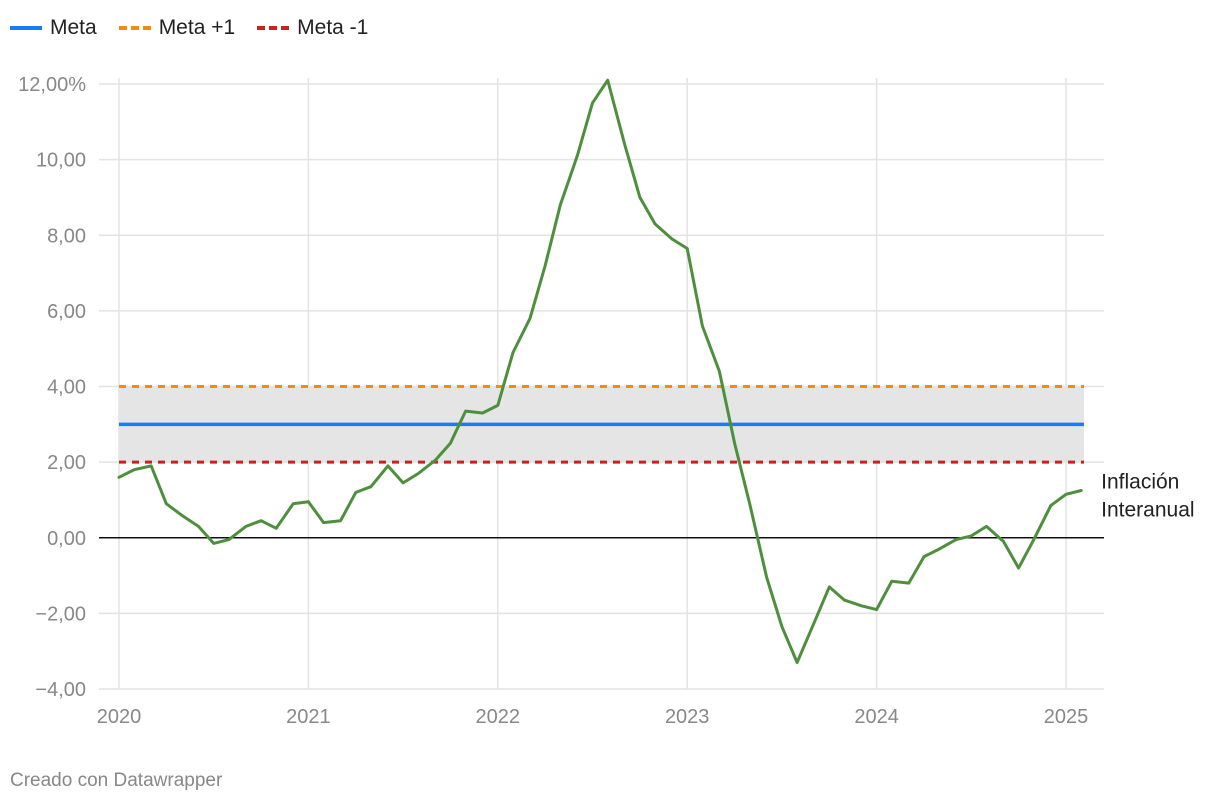 The image size is (1220, 806). What do you see at coordinates (333, 27) in the screenshot?
I see `legend-label-meta-minus-1: Meta -1` at bounding box center [333, 27].